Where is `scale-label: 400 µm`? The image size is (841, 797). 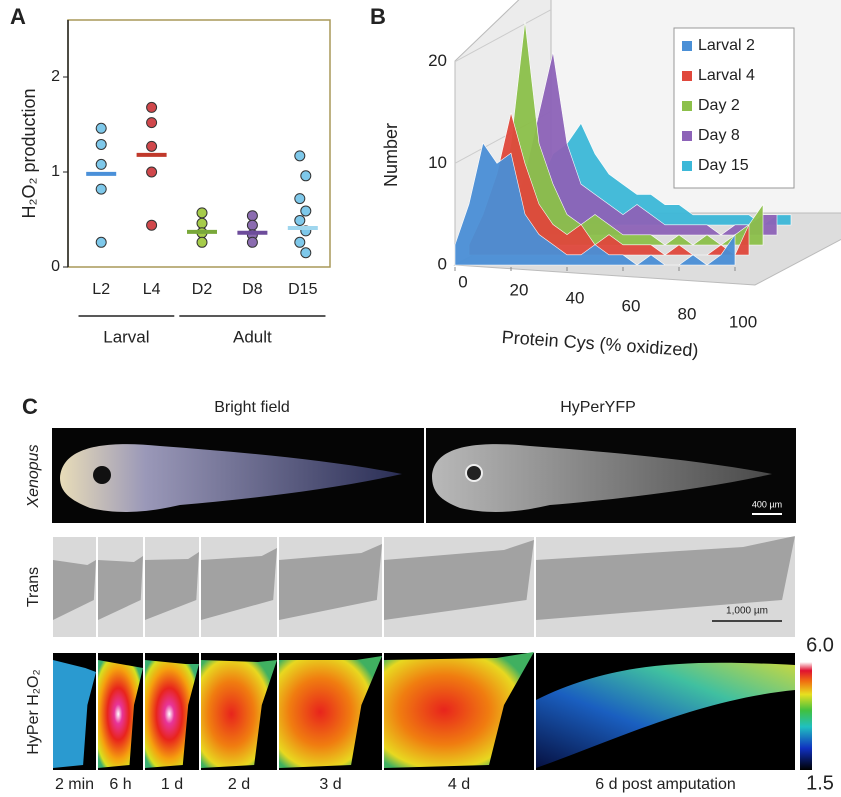
scale-label: 400 µm is located at coordinates (767, 504).